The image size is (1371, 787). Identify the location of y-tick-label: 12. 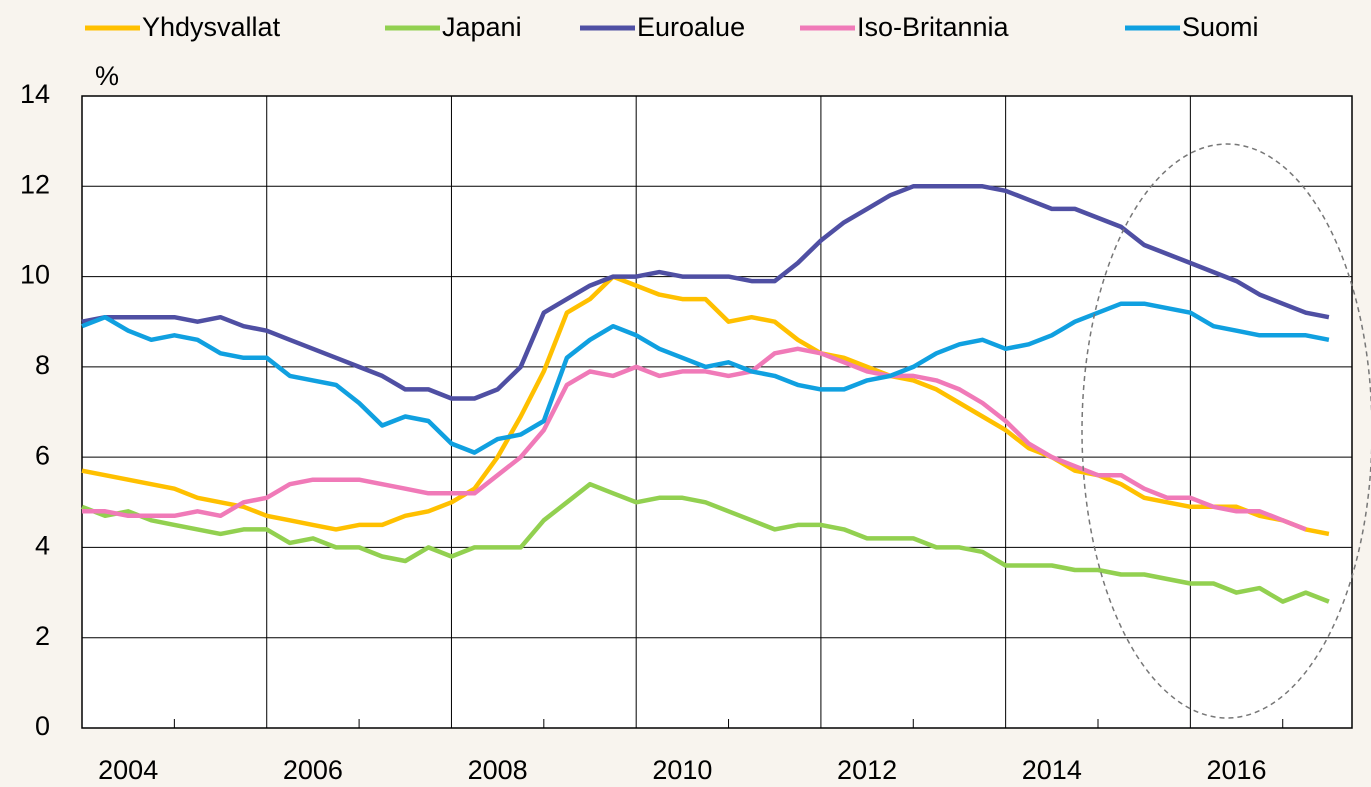
(35, 184).